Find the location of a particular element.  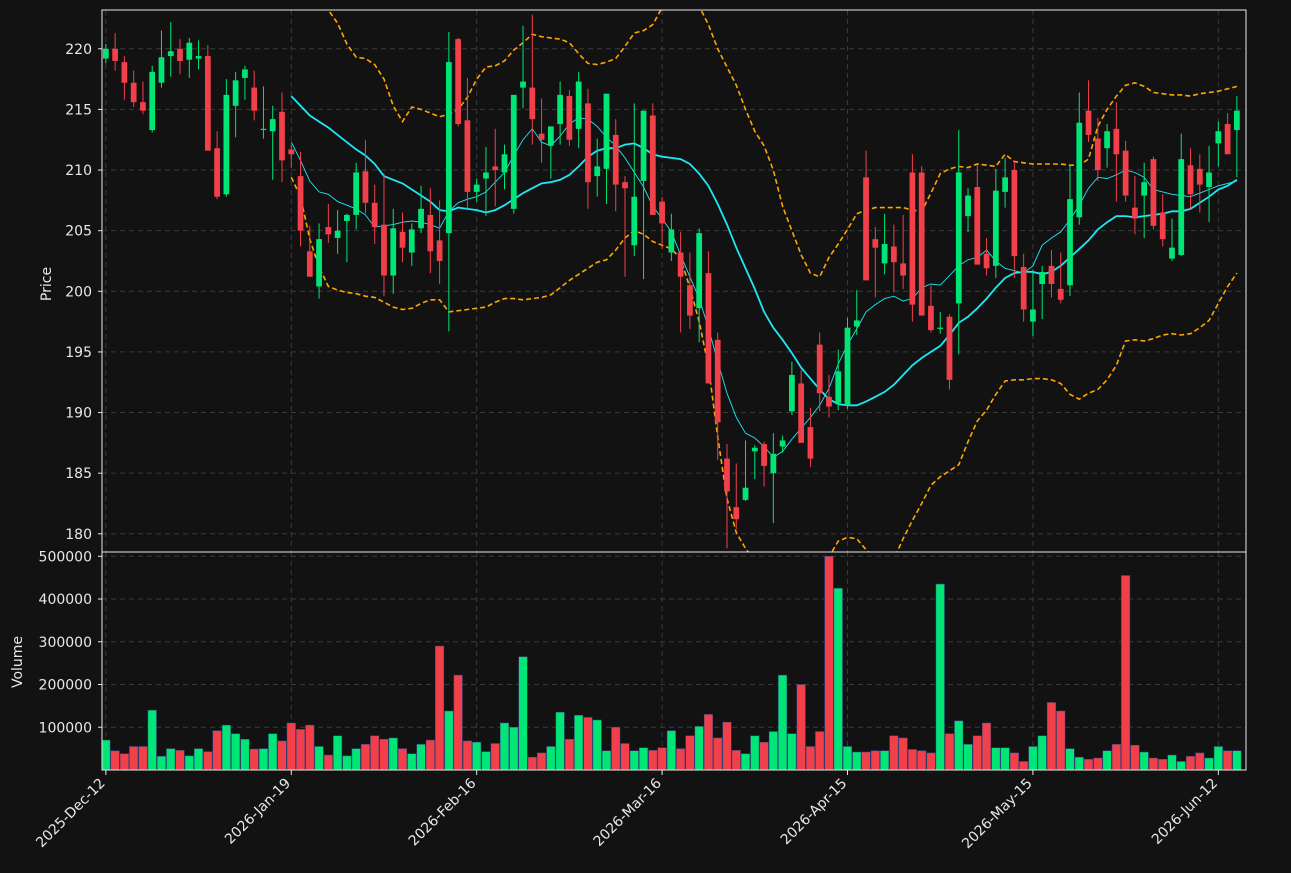

price-tick-label: 185 is located at coordinates (78, 474).